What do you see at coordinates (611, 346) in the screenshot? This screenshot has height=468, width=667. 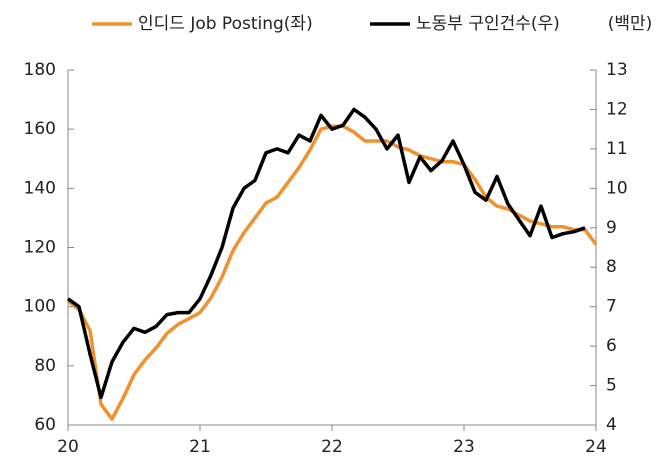 I see `y2-tick-label: 6` at bounding box center [611, 346].